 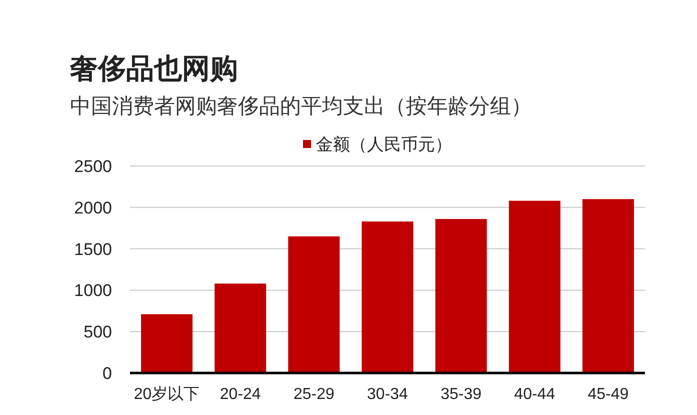 I want to click on y-tick-label: 2000, so click(x=93, y=208).